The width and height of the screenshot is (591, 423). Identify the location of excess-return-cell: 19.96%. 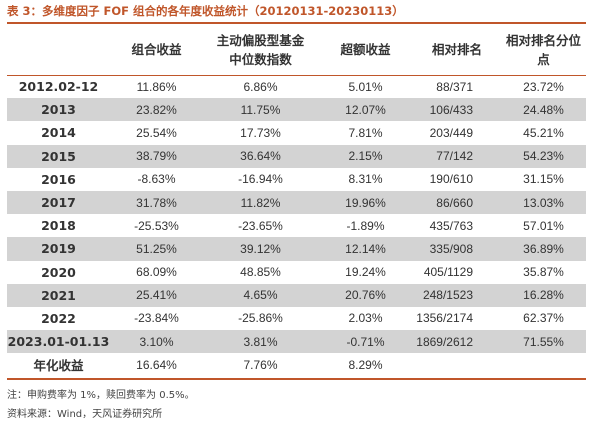
(365, 202).